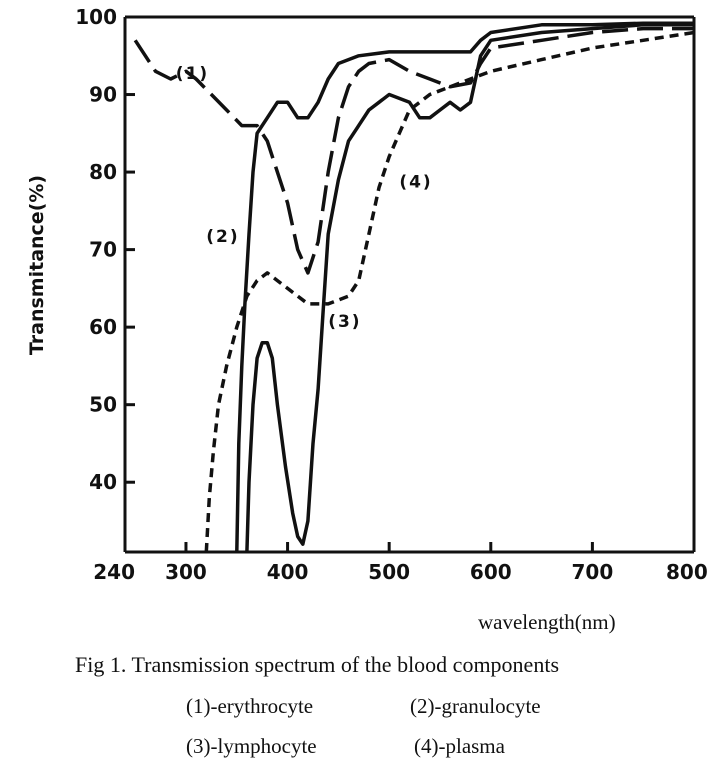  What do you see at coordinates (415, 183) in the screenshot?
I see `series-label-4: (4)` at bounding box center [415, 183].